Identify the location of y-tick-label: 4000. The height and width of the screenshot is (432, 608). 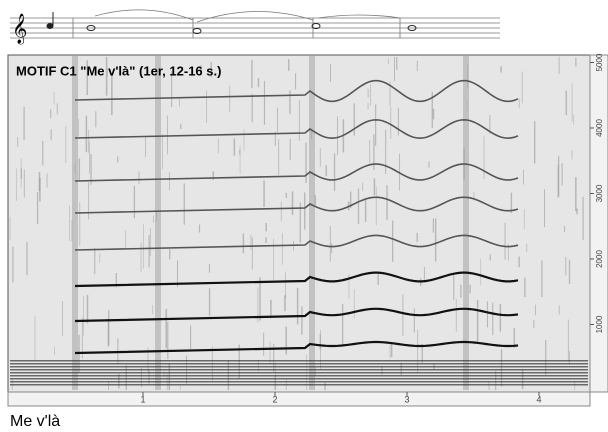
(599, 128).